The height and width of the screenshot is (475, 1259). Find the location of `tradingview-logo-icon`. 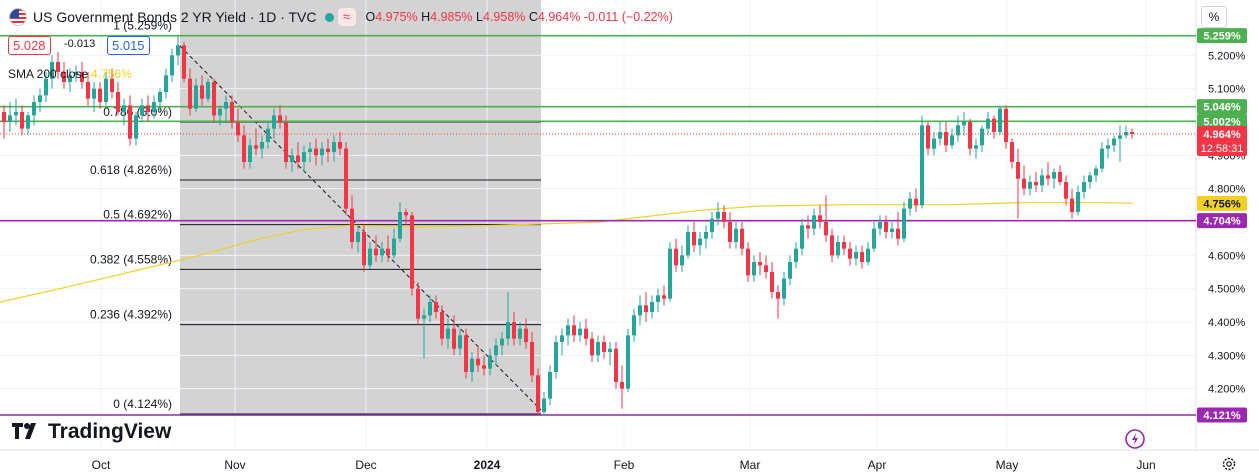

tradingview-logo-icon is located at coordinates (24, 431).